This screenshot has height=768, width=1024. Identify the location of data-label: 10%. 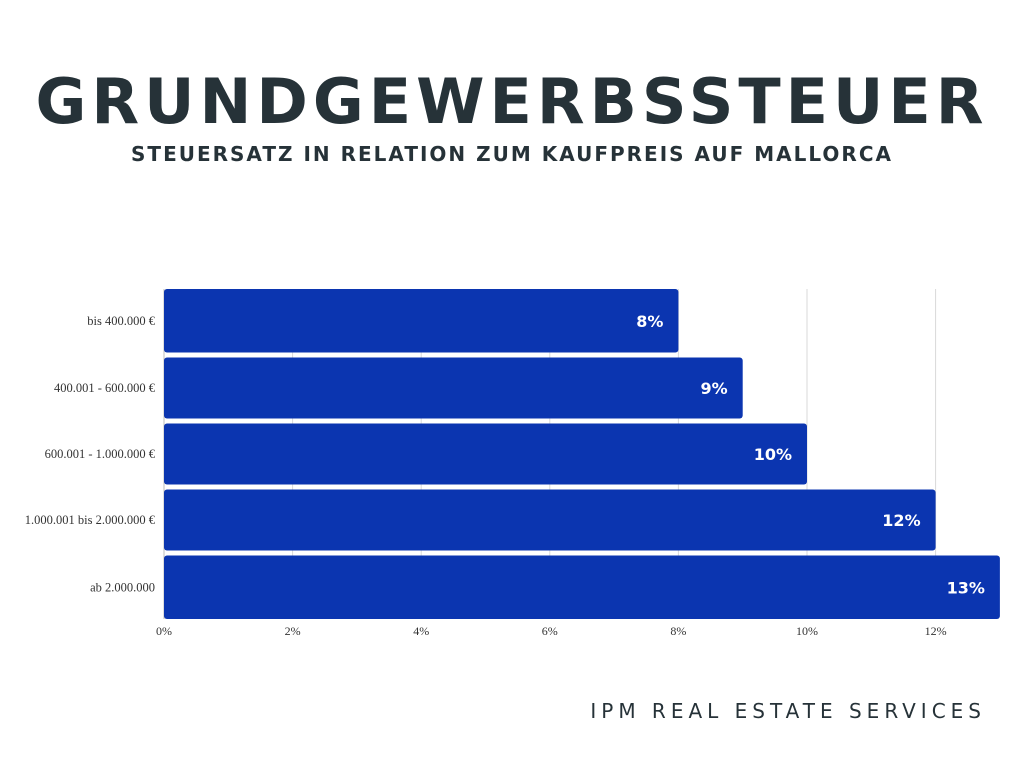
(773, 454).